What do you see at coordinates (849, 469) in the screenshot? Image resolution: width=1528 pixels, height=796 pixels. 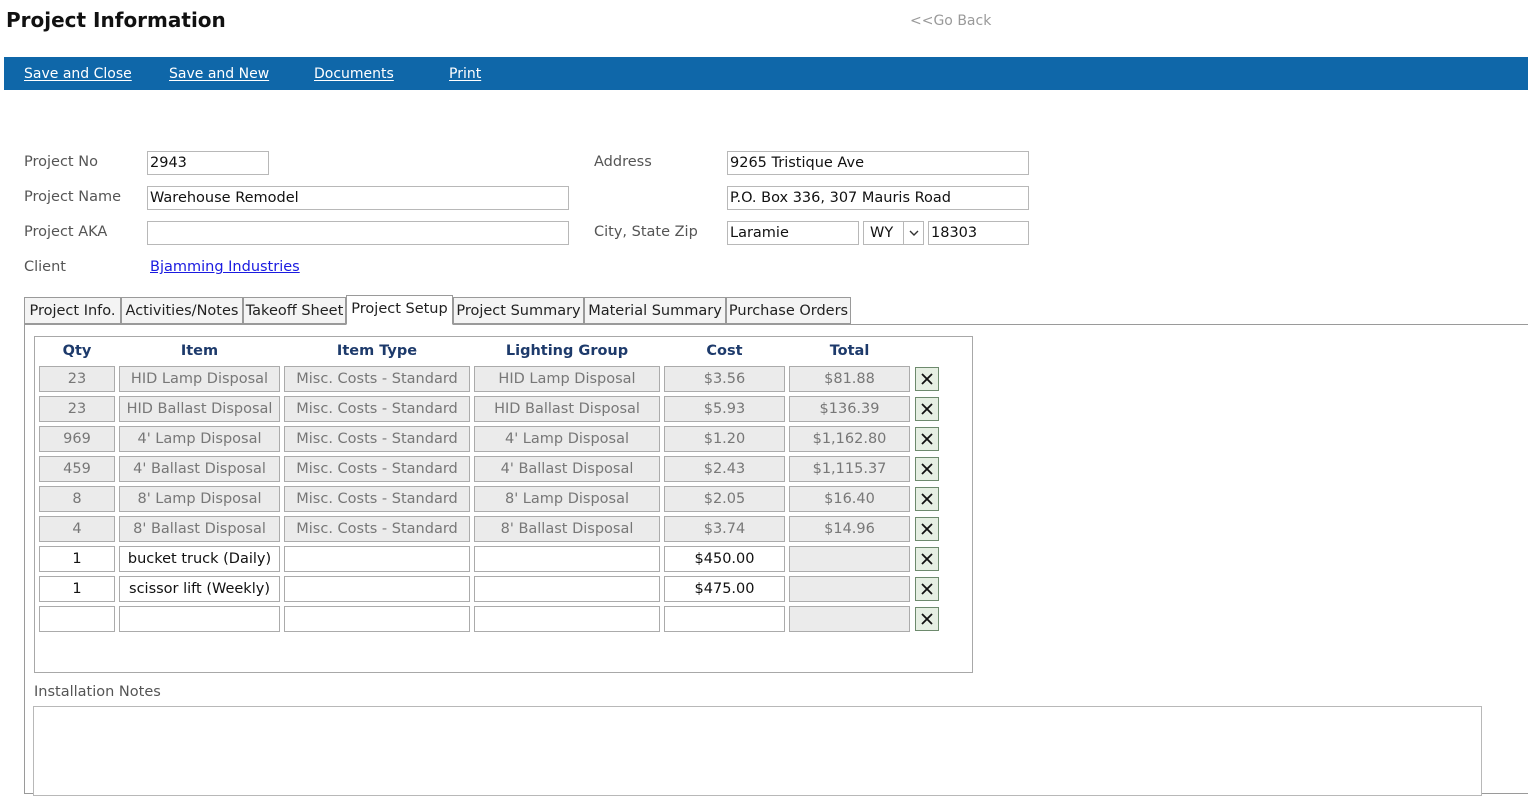 I see `total-cell: $1,115.37` at bounding box center [849, 469].